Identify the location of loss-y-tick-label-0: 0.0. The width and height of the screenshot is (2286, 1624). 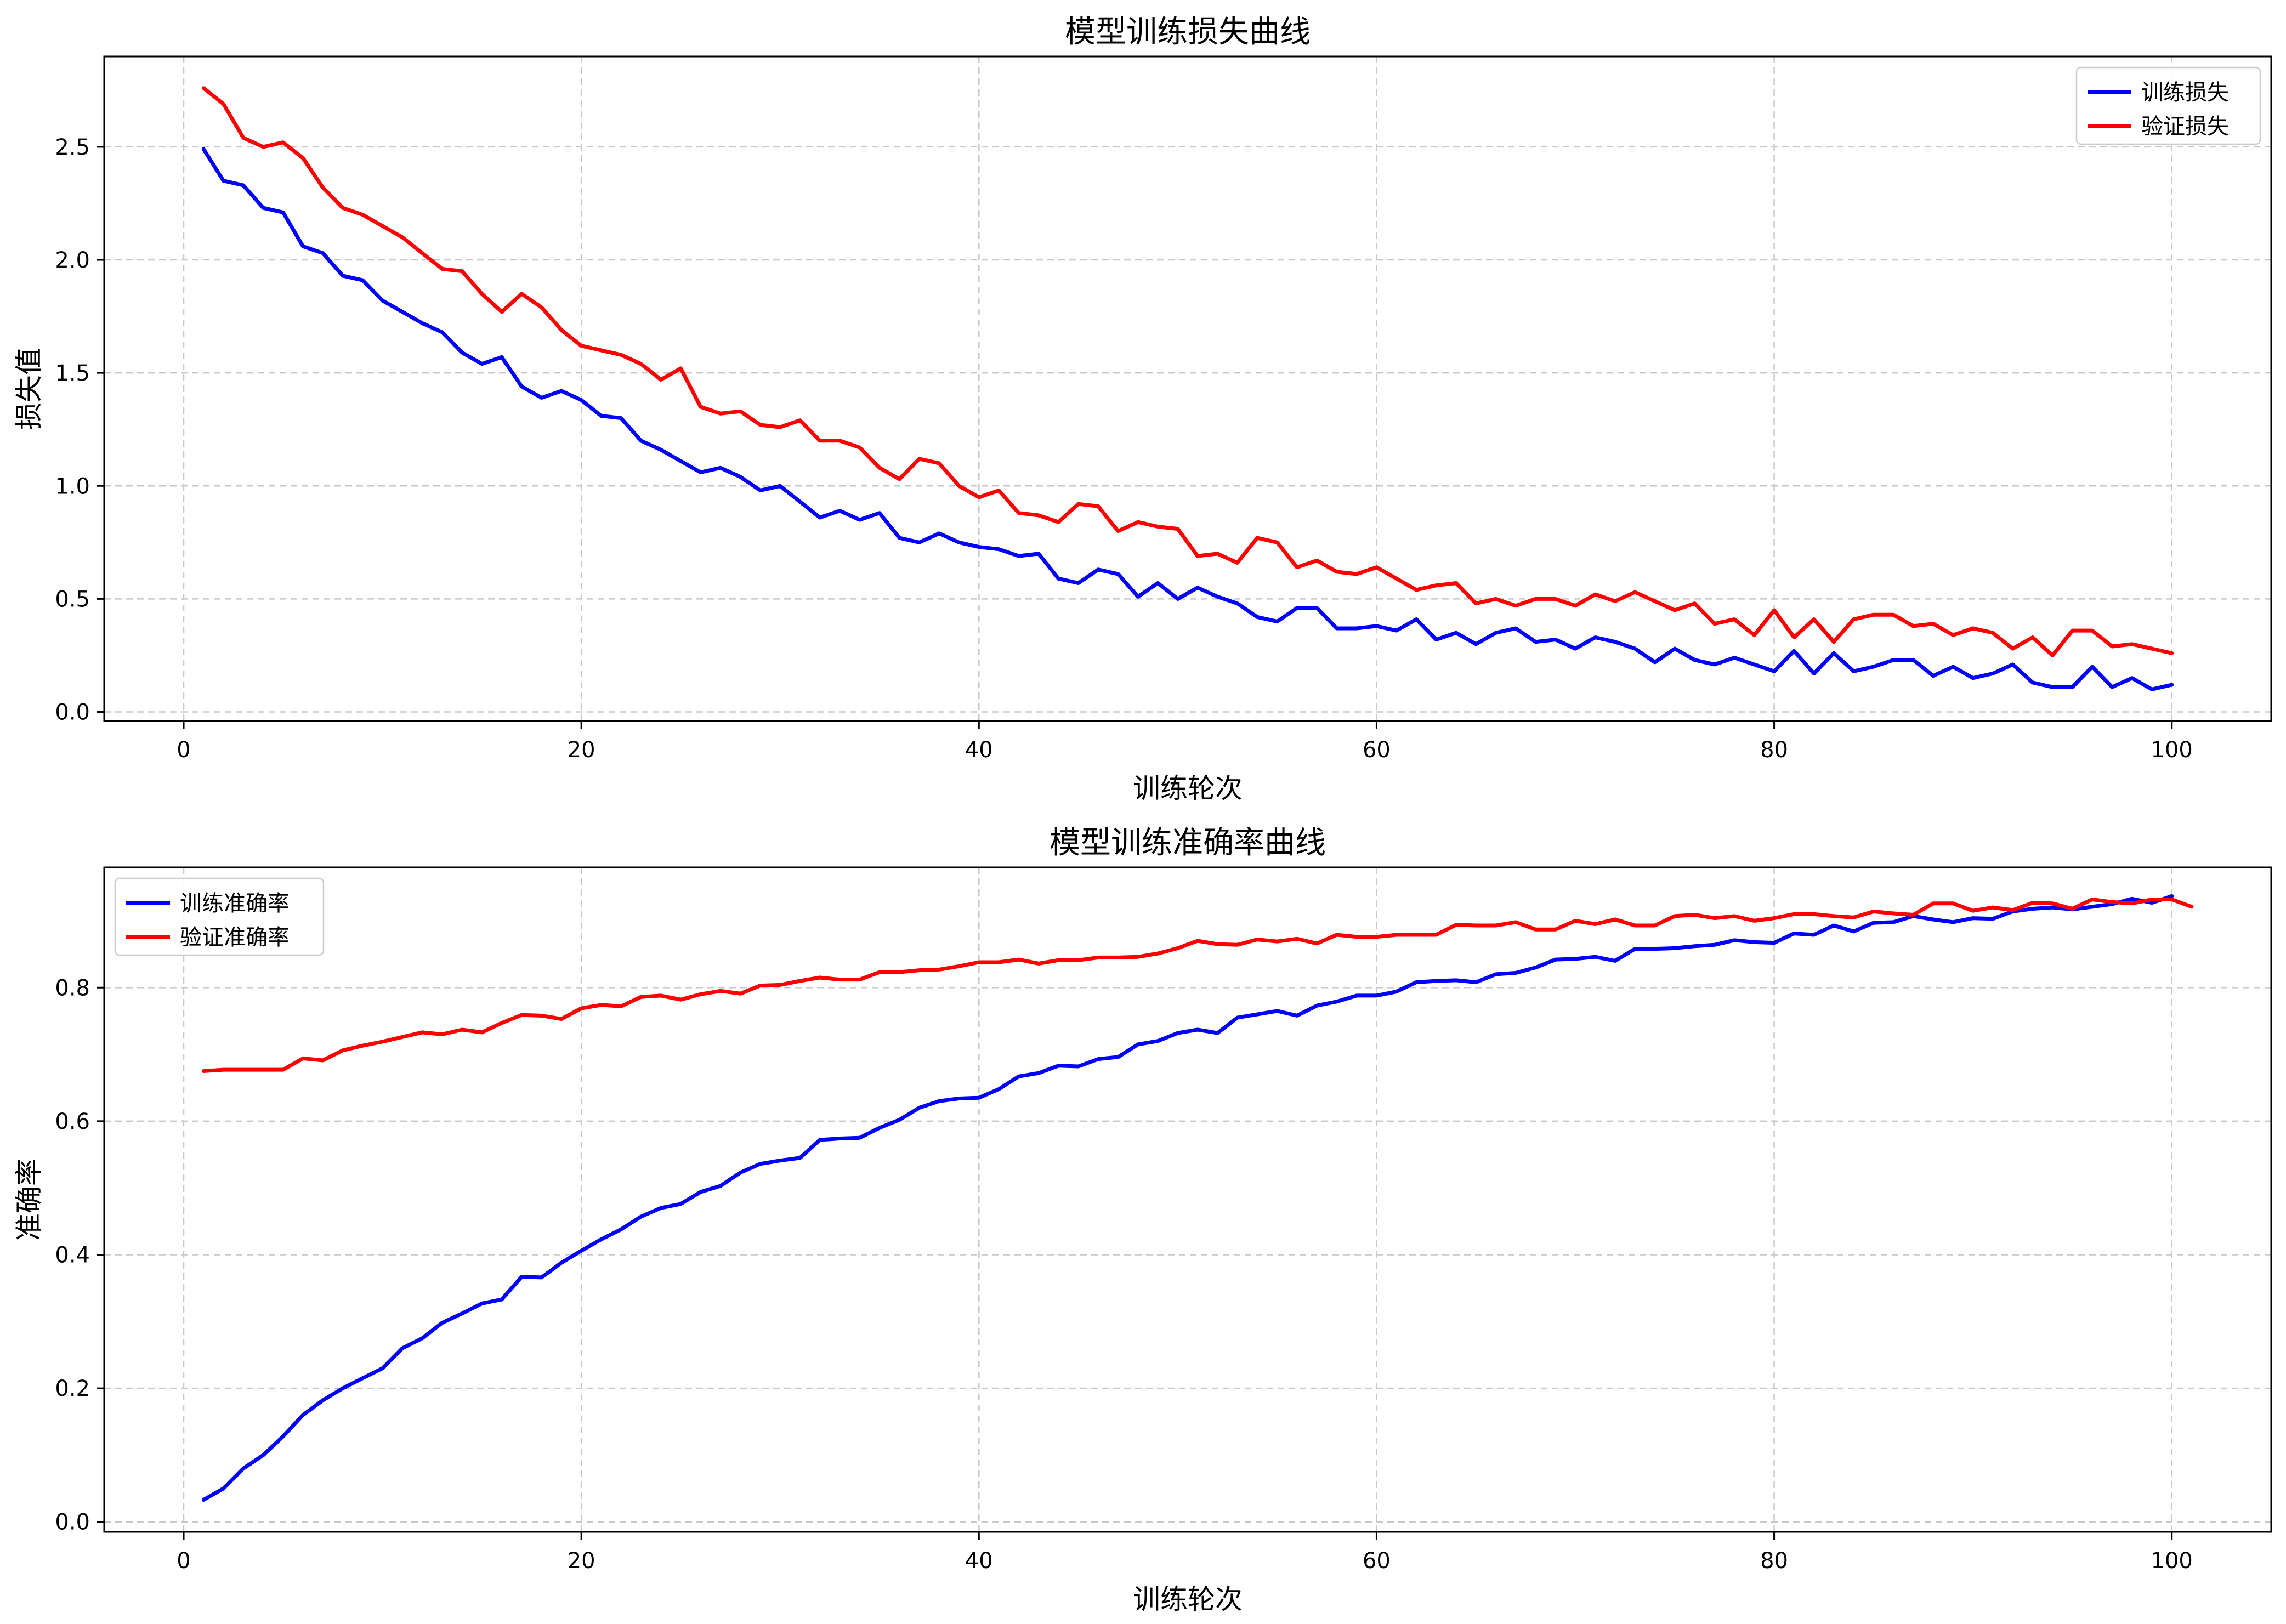
(72, 712).